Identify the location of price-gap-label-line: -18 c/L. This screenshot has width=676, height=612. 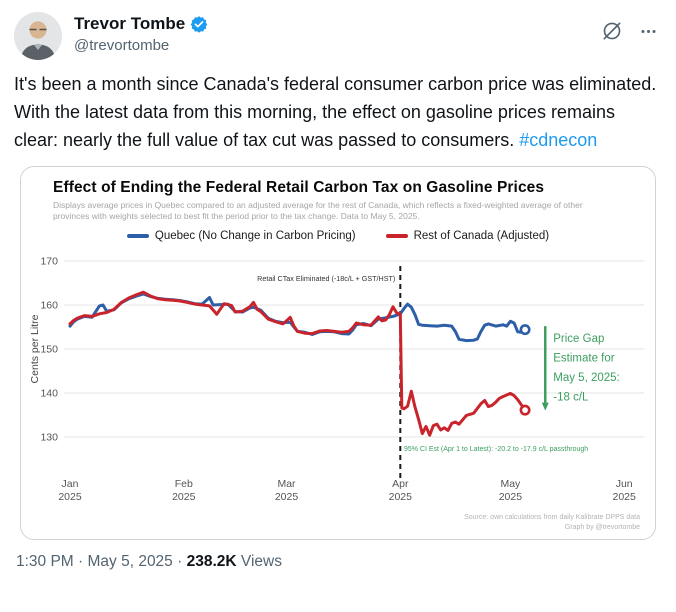
(571, 398).